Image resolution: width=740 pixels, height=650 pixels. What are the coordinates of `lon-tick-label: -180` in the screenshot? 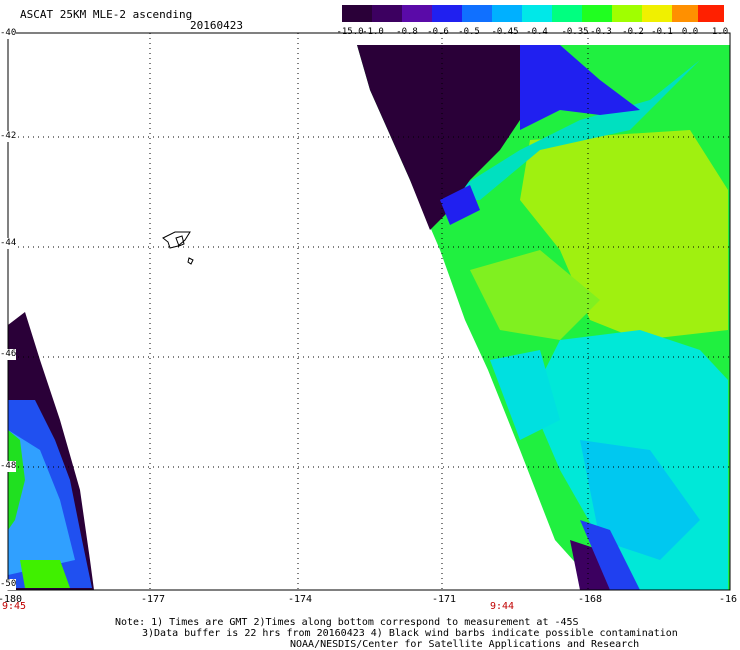 It's located at (11, 599).